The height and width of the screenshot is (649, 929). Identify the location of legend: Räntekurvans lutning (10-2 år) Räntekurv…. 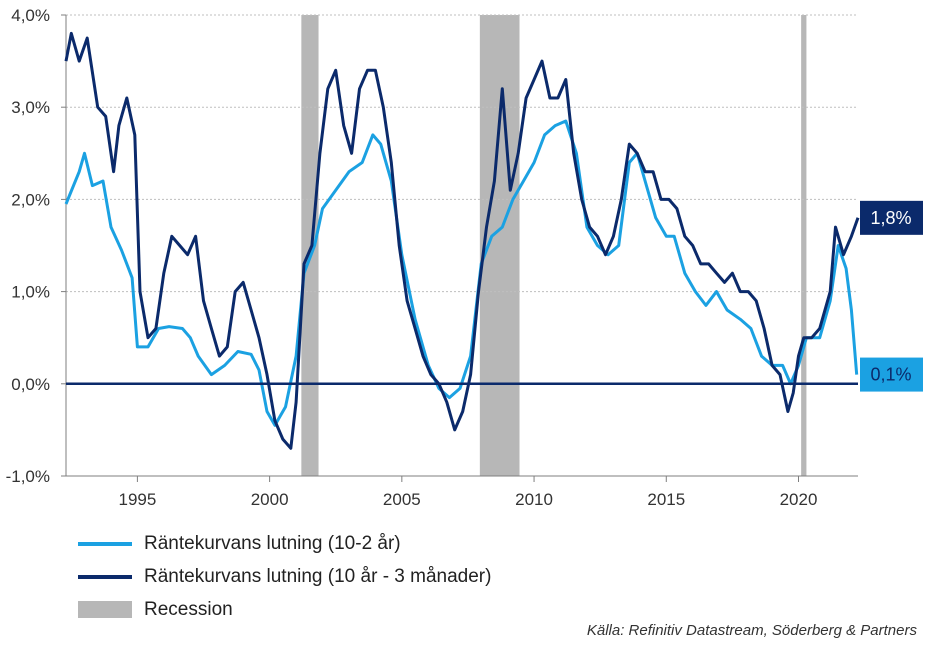
(284, 576).